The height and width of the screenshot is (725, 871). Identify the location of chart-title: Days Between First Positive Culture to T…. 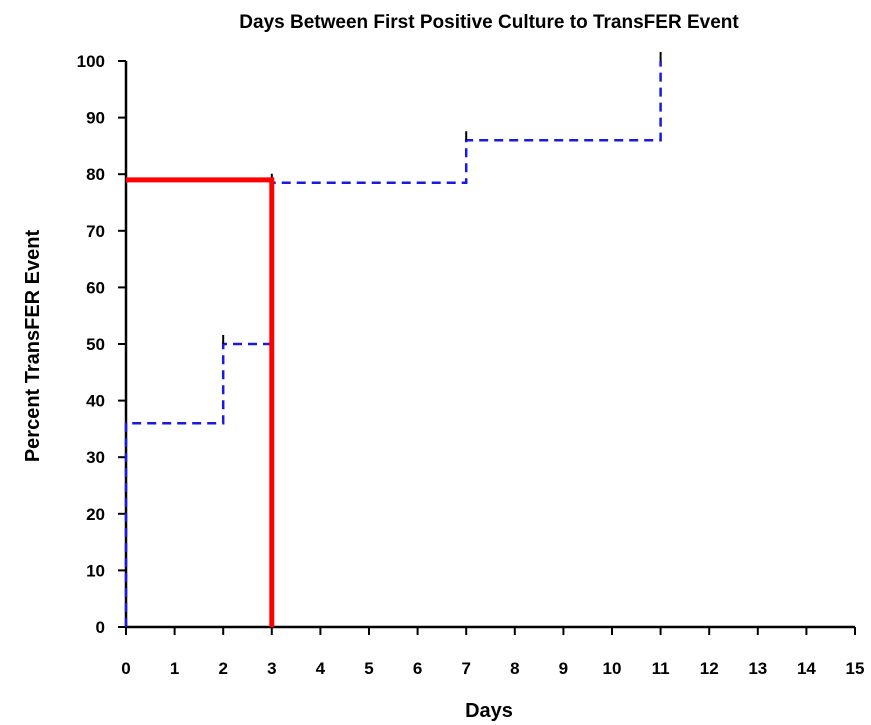
(489, 22).